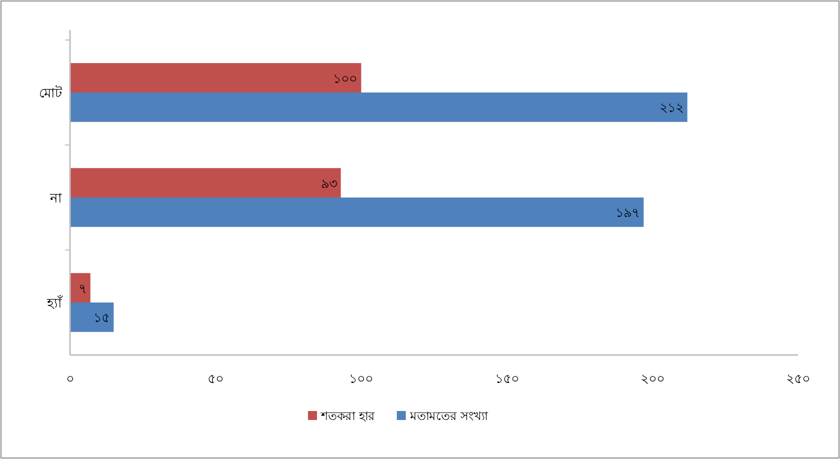  Describe the element at coordinates (671, 108) in the screenshot. I see `data-label: ২১২` at that location.